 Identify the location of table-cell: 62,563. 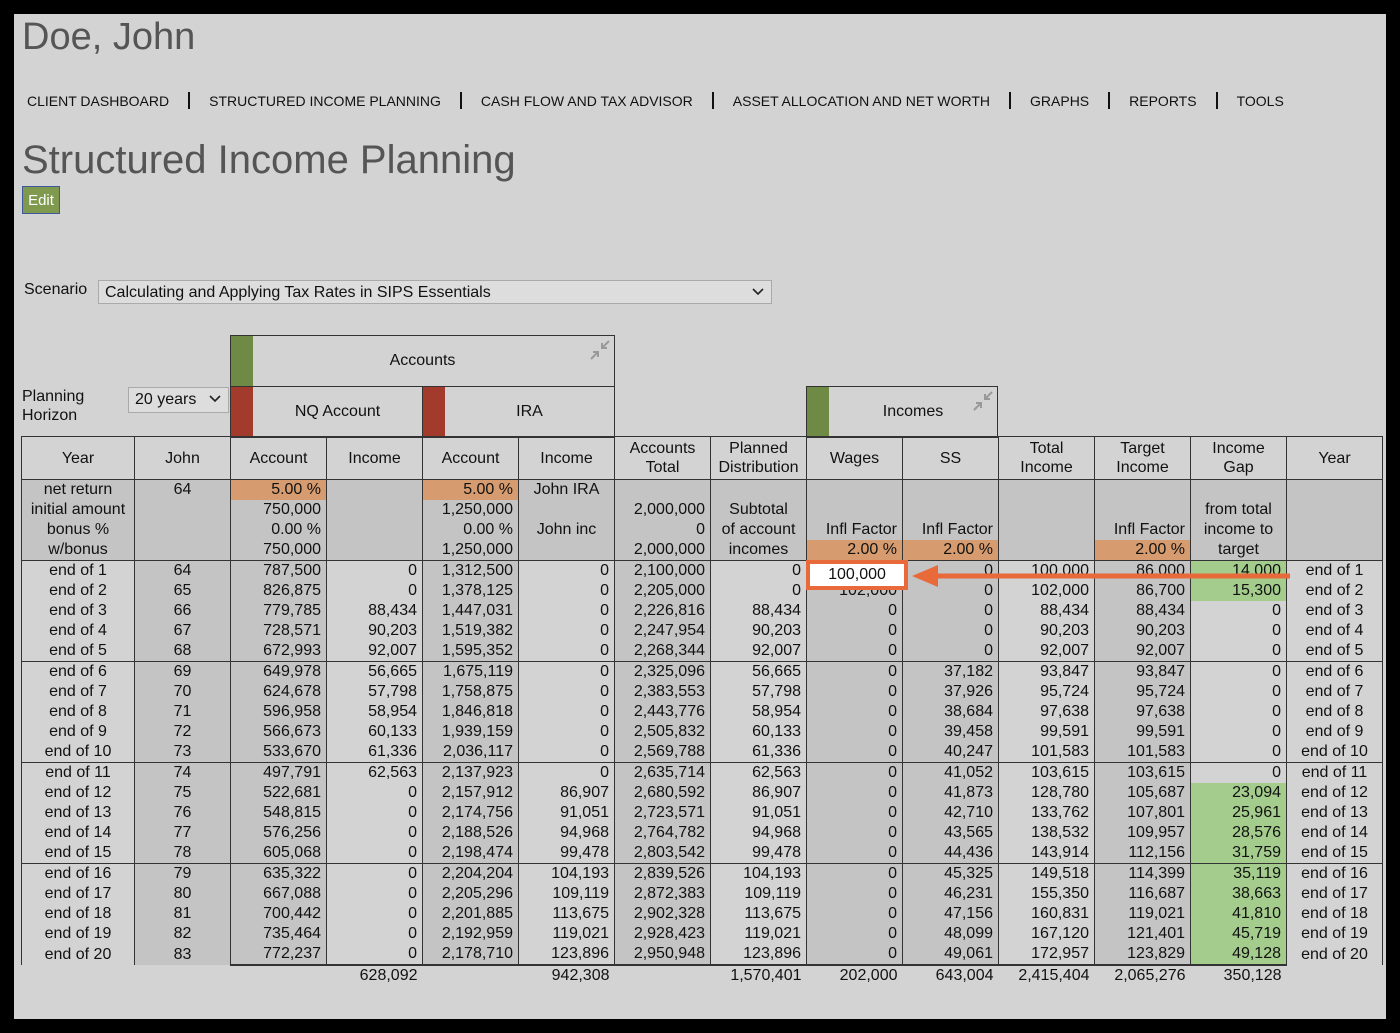
(374, 772).